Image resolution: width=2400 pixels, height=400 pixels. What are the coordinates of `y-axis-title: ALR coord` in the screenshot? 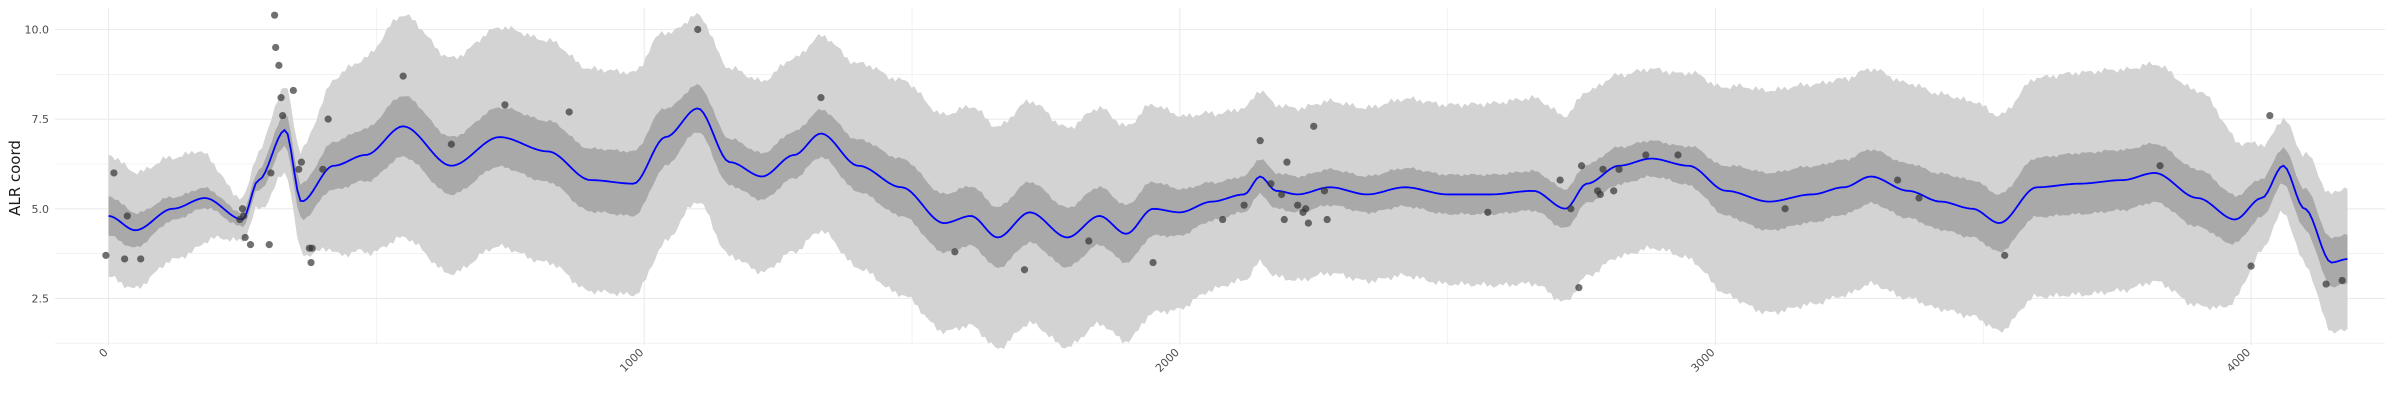 It's located at (15, 178).